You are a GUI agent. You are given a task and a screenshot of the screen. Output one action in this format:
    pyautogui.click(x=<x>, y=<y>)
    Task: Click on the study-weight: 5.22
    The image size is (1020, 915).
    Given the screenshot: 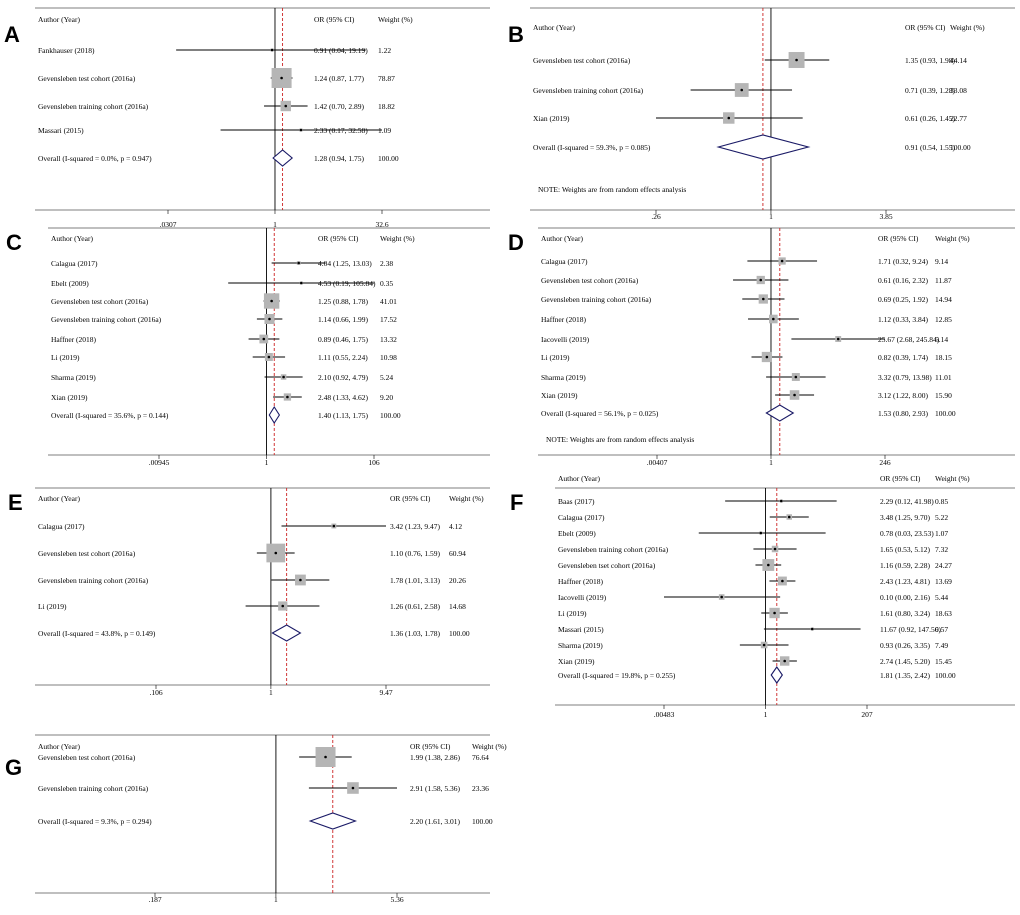 What is the action you would take?
    pyautogui.click(x=941, y=517)
    